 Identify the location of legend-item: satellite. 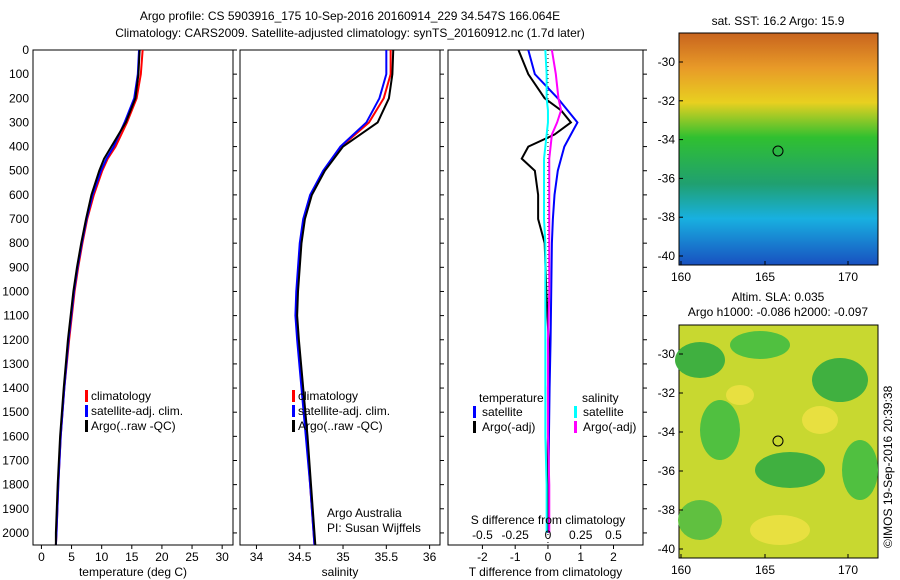
(502, 412).